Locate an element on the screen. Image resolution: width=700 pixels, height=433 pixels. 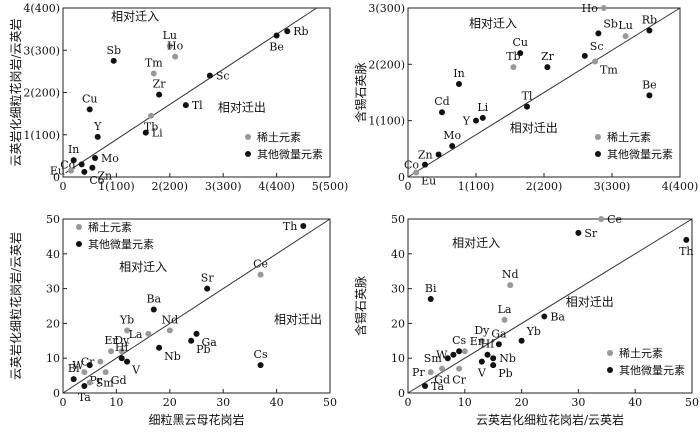
y-tick-label: 30 is located at coordinates (53, 289).